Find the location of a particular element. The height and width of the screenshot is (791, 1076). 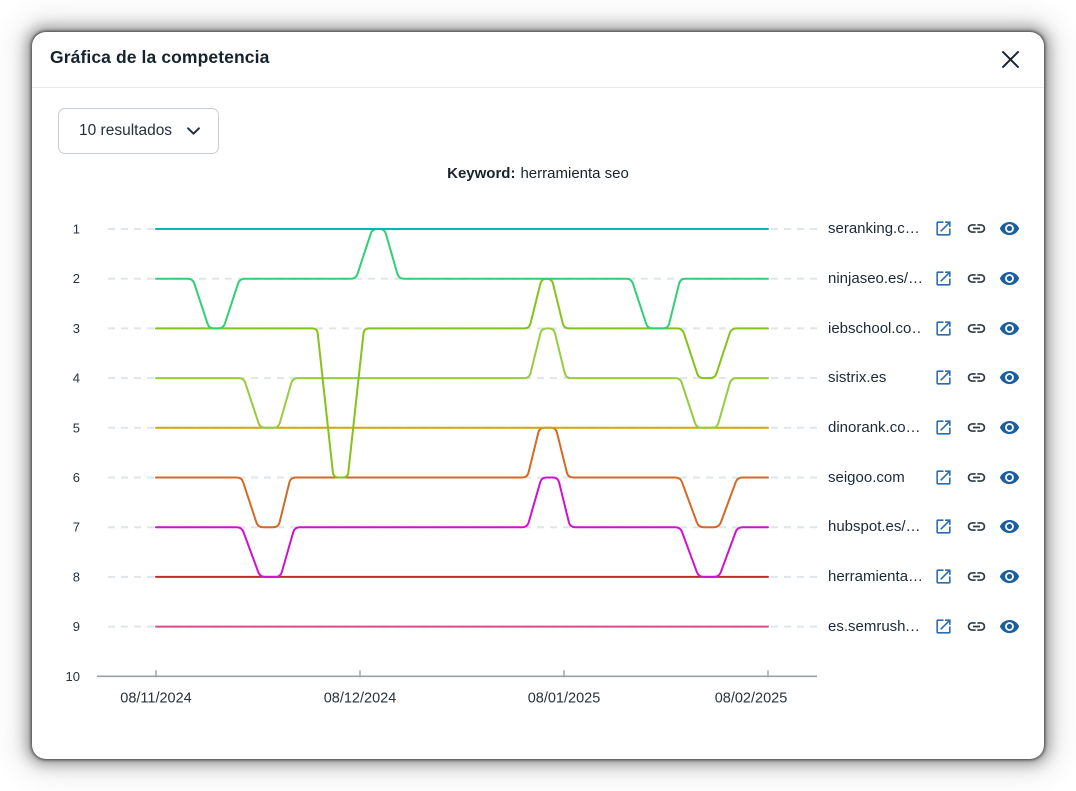

series-line-seigoo.com is located at coordinates (462, 477).